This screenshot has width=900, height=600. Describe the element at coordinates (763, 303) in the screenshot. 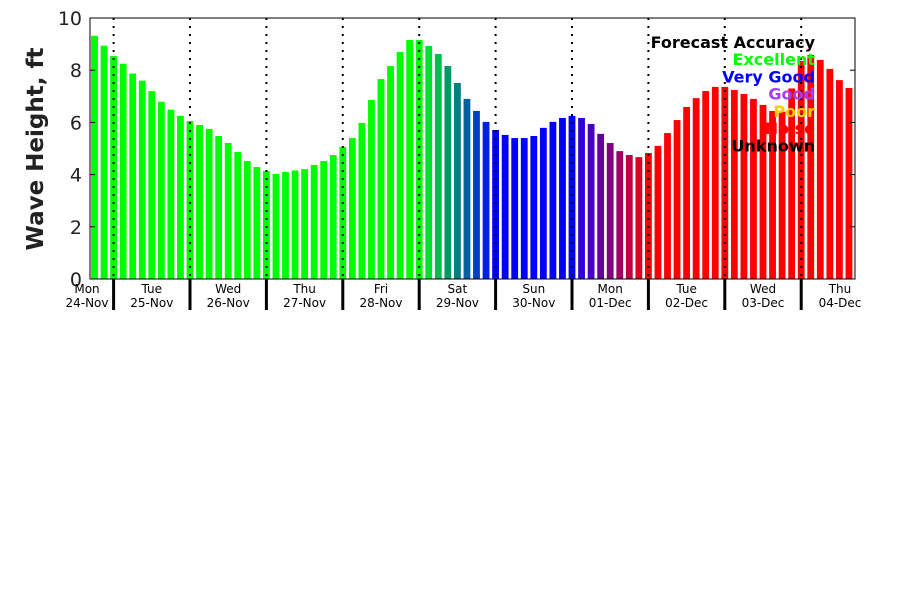

I see `x-tick-label-date: 03-Dec` at that location.